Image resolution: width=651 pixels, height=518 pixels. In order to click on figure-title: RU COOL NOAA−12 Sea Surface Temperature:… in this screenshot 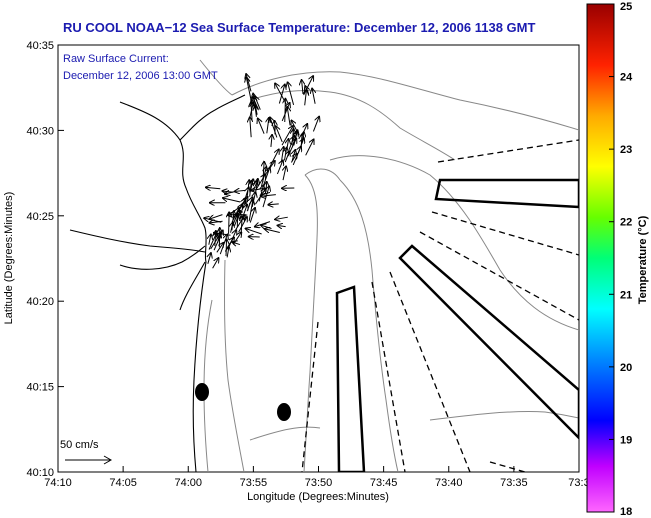, I will do `click(299, 27)`.